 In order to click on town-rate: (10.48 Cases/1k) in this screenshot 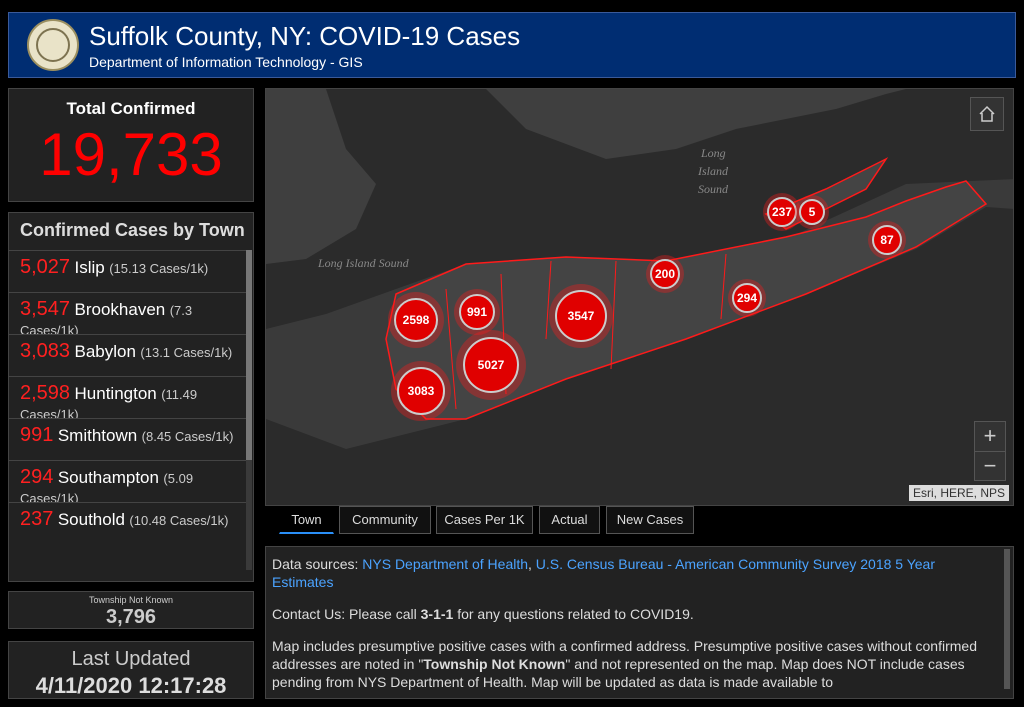, I will do `click(179, 520)`.